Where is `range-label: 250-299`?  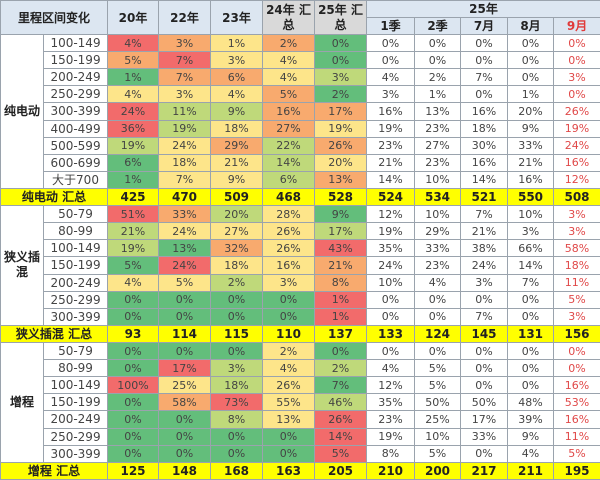
range-label: 250-299 is located at coordinates (75, 94).